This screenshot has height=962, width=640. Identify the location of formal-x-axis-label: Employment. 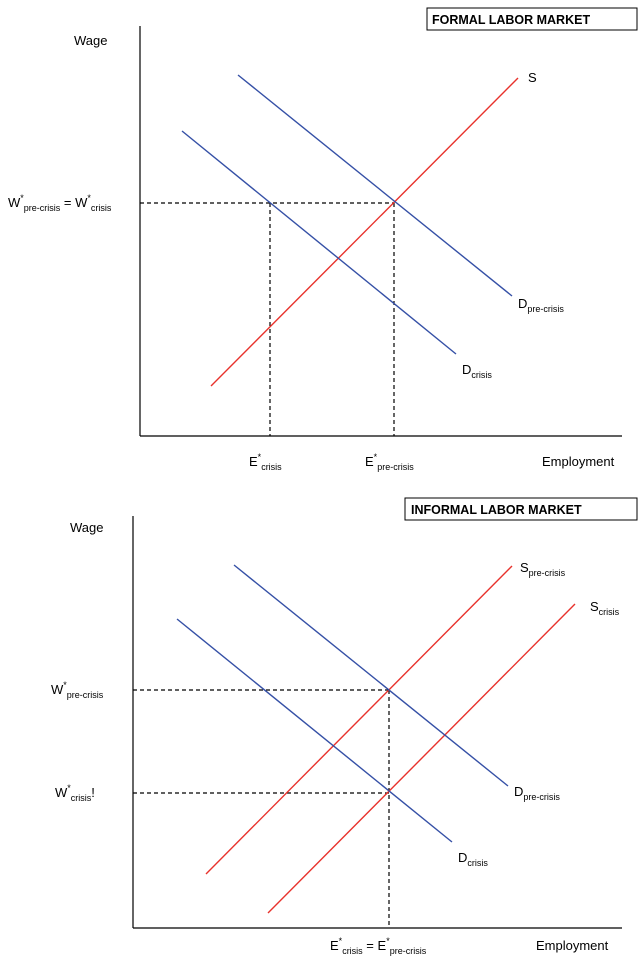
(578, 461).